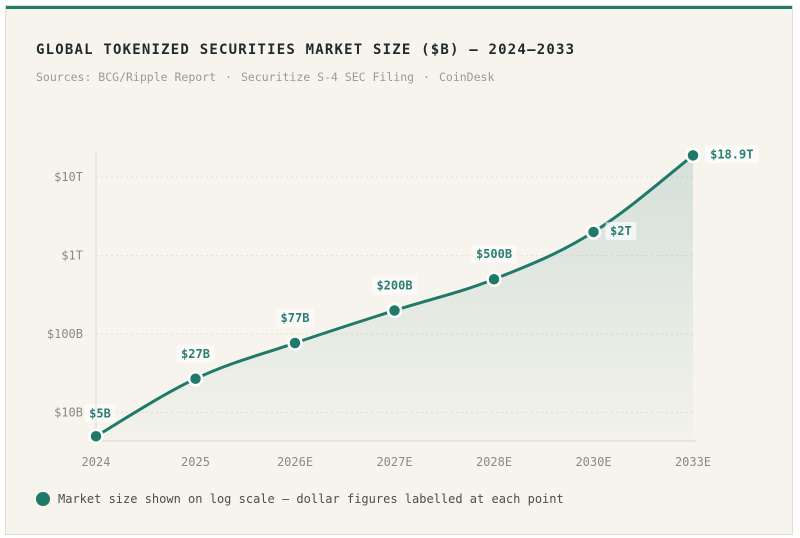  Describe the element at coordinates (72, 256) in the screenshot. I see `y-tick-label: $1T` at that location.